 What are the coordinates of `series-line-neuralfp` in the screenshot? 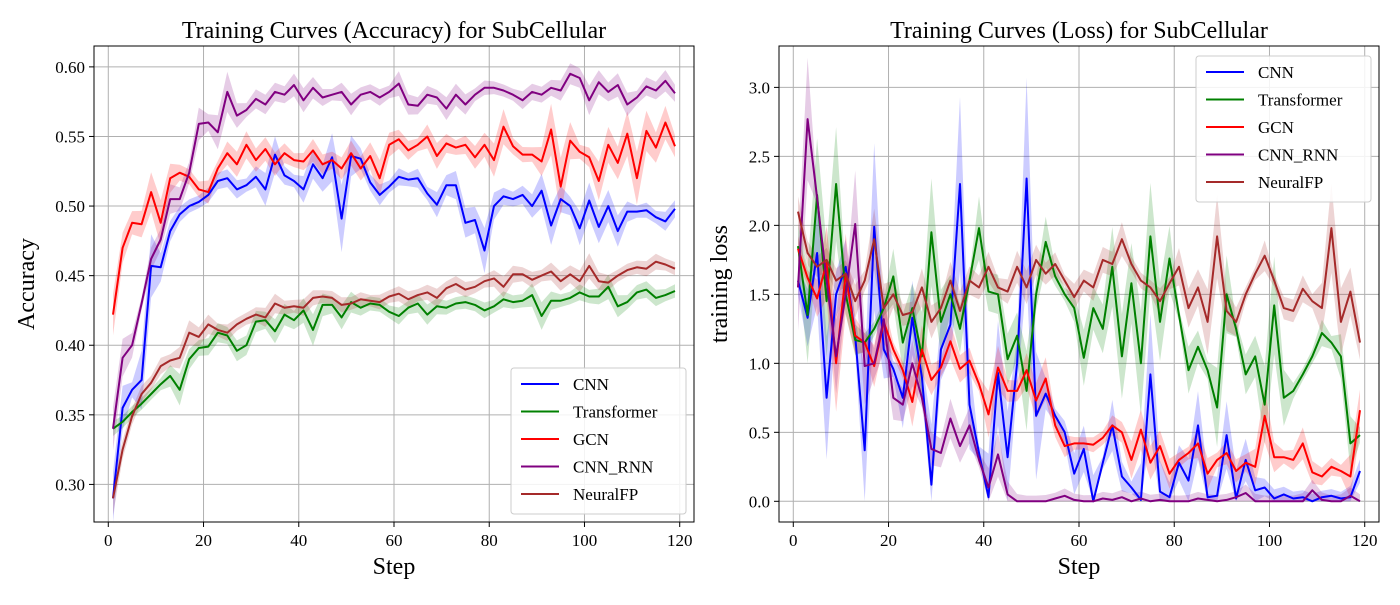 It's located at (1079, 277).